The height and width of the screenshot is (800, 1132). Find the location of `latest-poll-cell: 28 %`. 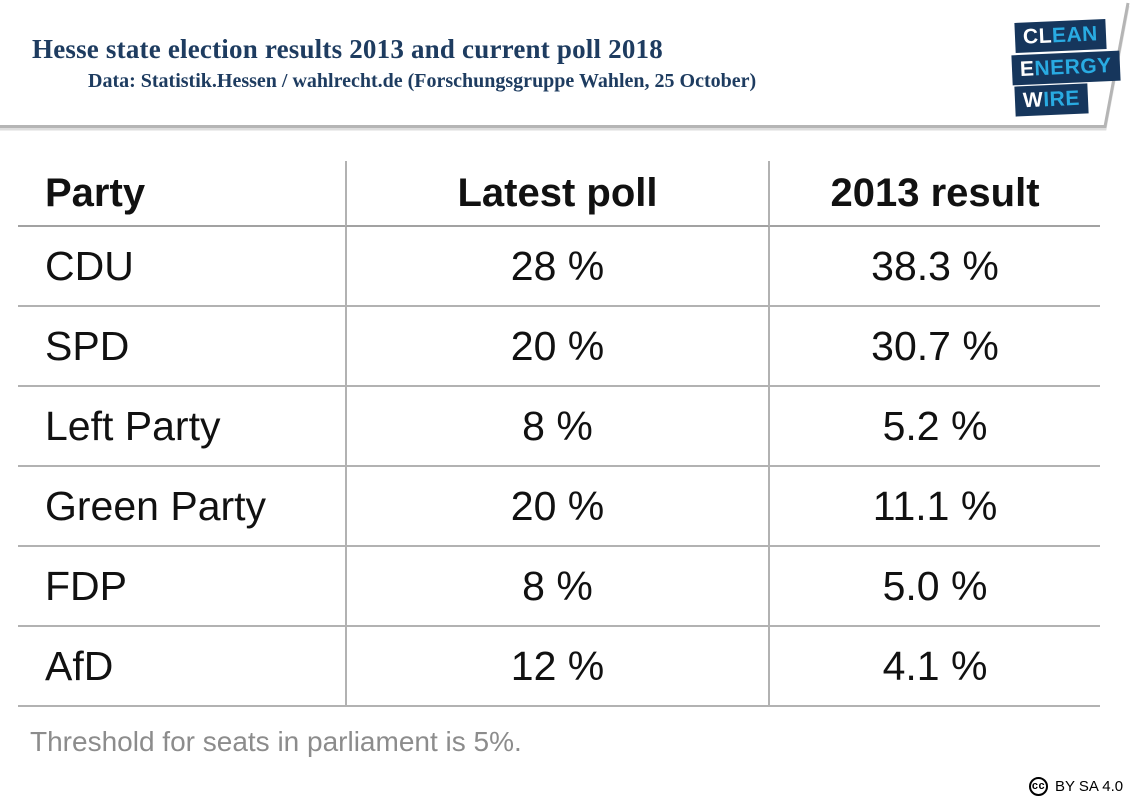

latest-poll-cell: 28 % is located at coordinates (557, 267).